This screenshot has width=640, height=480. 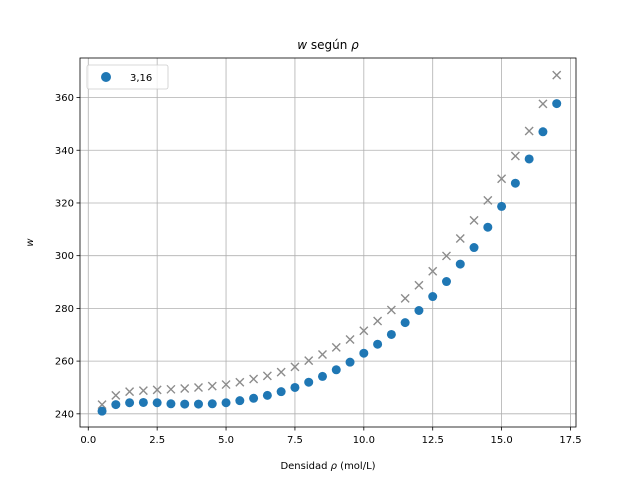 I want to click on legend: 3,16, so click(x=127, y=77).